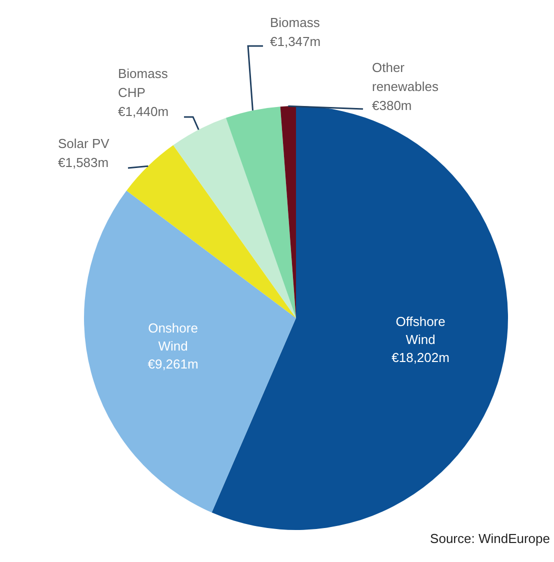 The height and width of the screenshot is (562, 554). I want to click on slice-label: Onshore Wind, so click(173, 337).